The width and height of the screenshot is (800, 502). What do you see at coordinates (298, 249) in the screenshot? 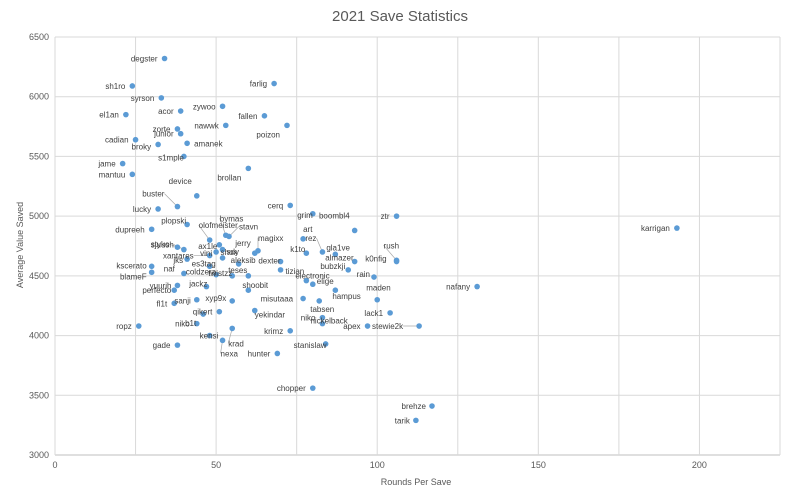
I see `data-label: k1to` at bounding box center [298, 249].